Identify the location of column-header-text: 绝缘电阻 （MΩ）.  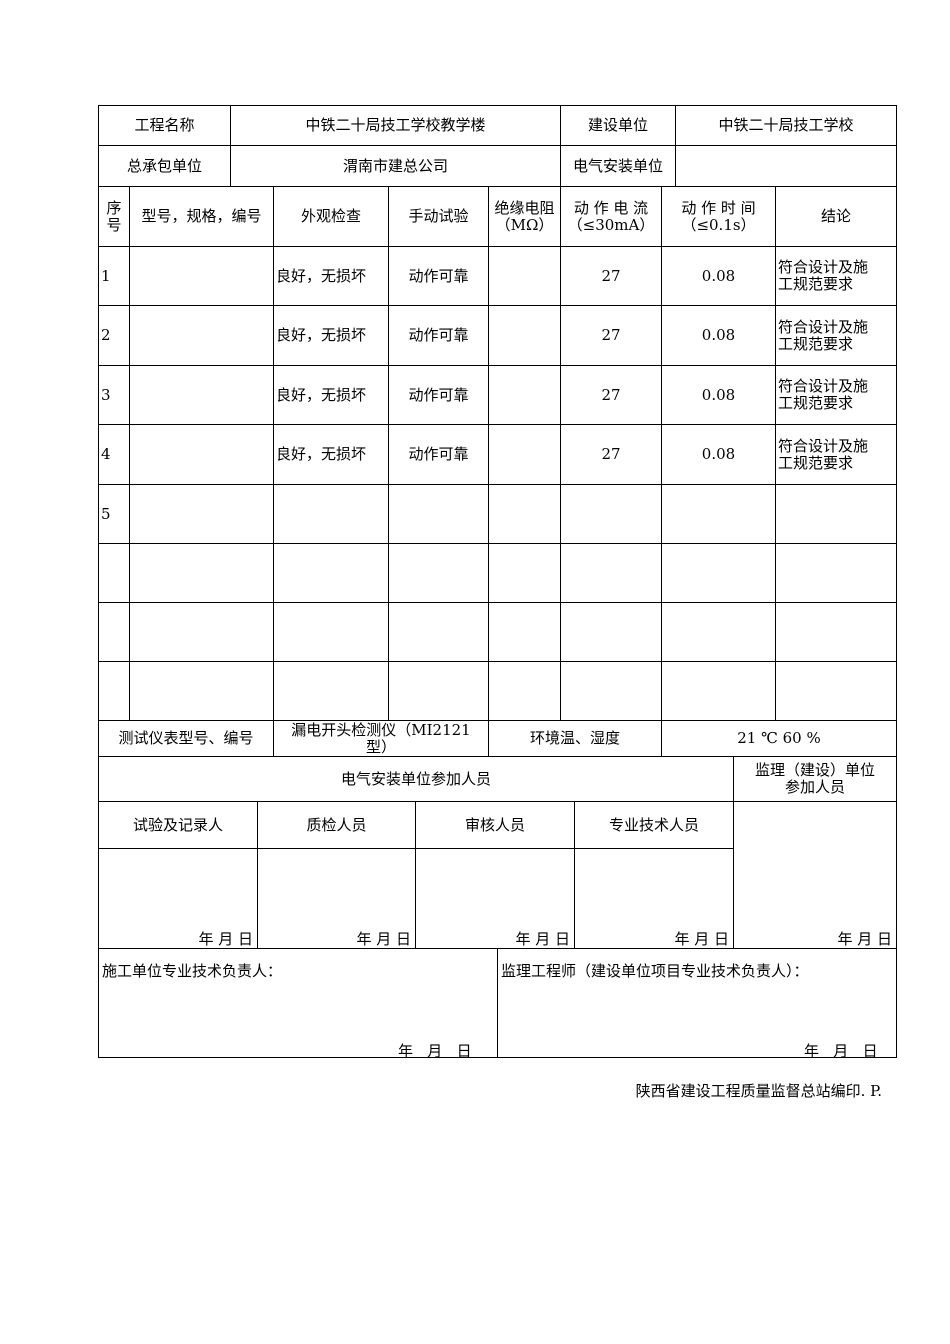
(524, 216).